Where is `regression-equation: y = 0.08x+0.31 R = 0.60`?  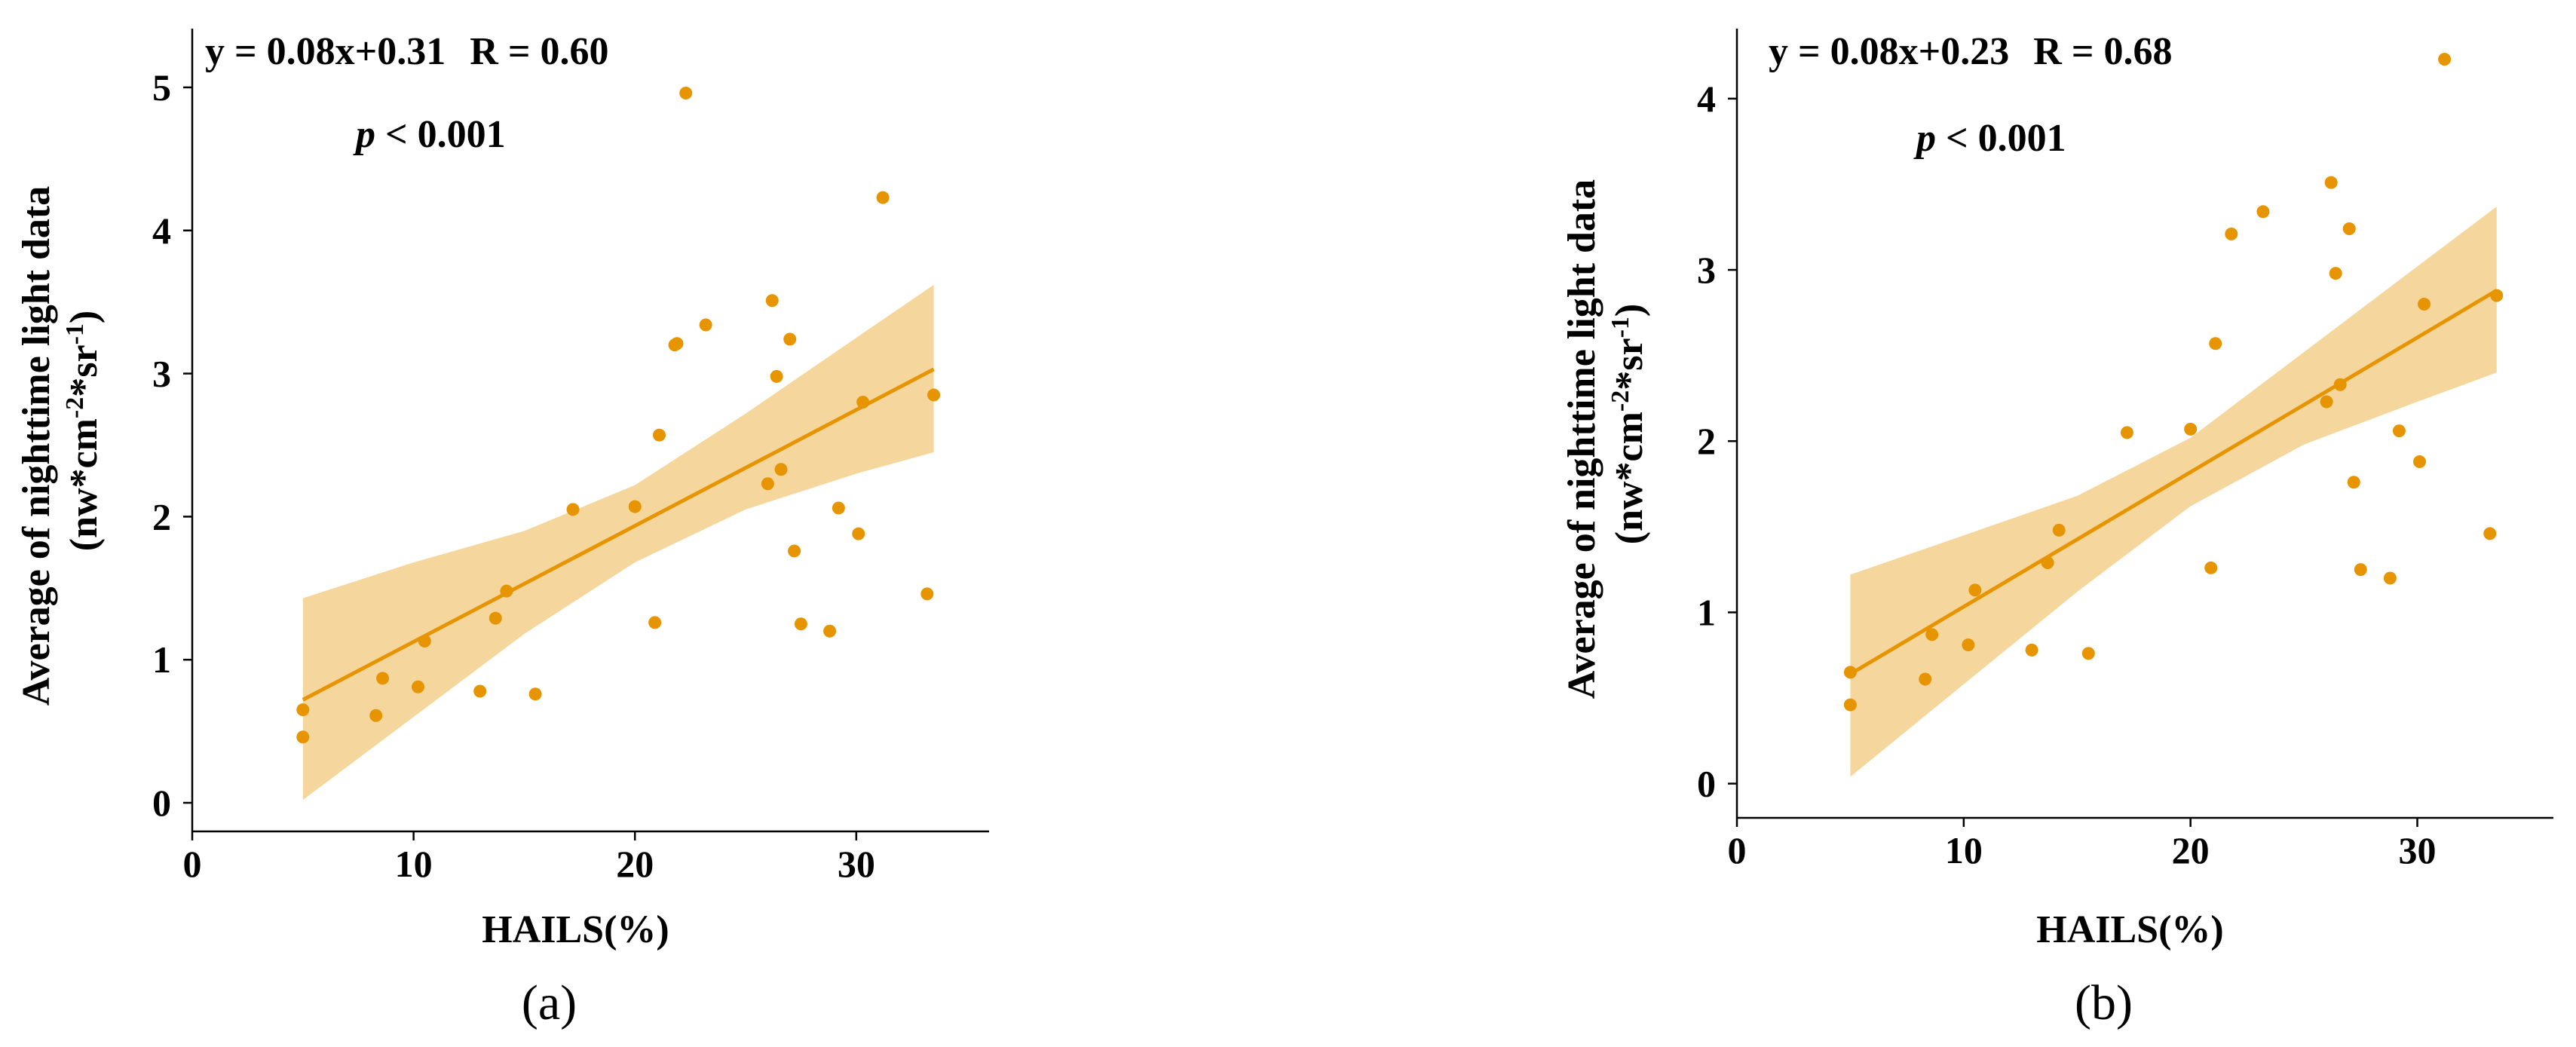 regression-equation: y = 0.08x+0.31 R = 0.60 is located at coordinates (406, 51).